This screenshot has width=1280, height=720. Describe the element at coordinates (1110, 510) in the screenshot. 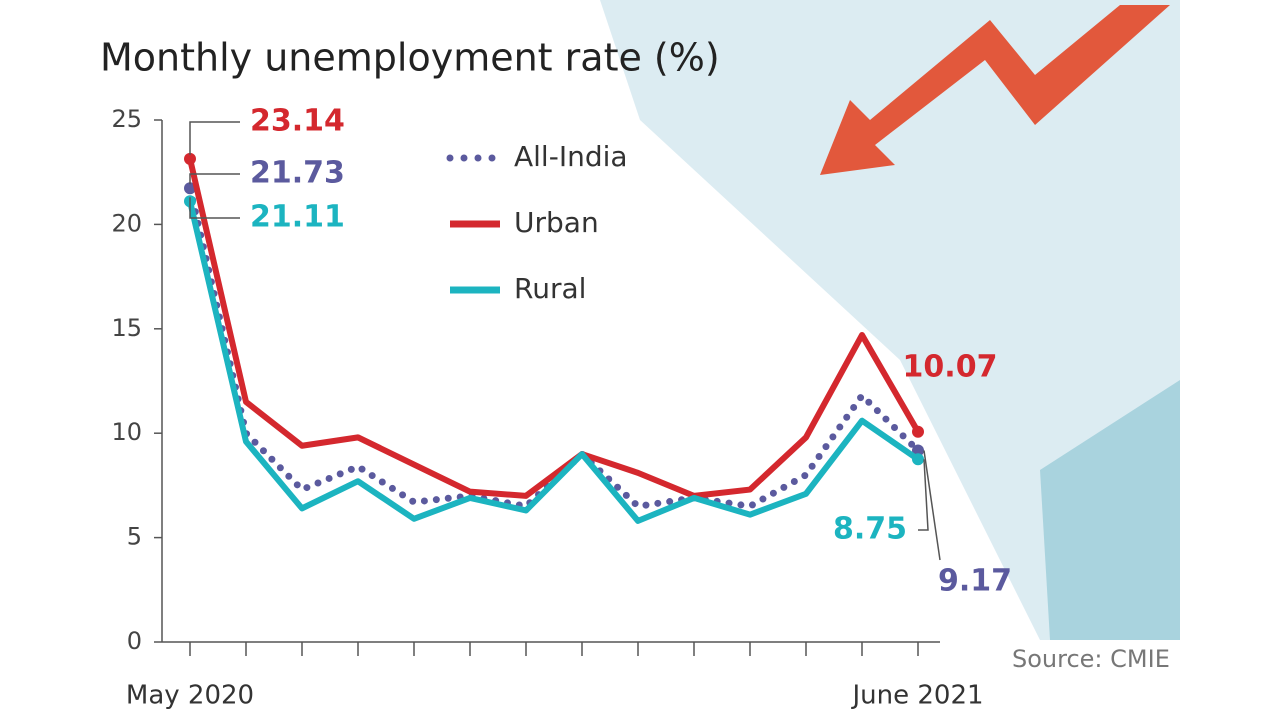

I see `background-illustration` at that location.